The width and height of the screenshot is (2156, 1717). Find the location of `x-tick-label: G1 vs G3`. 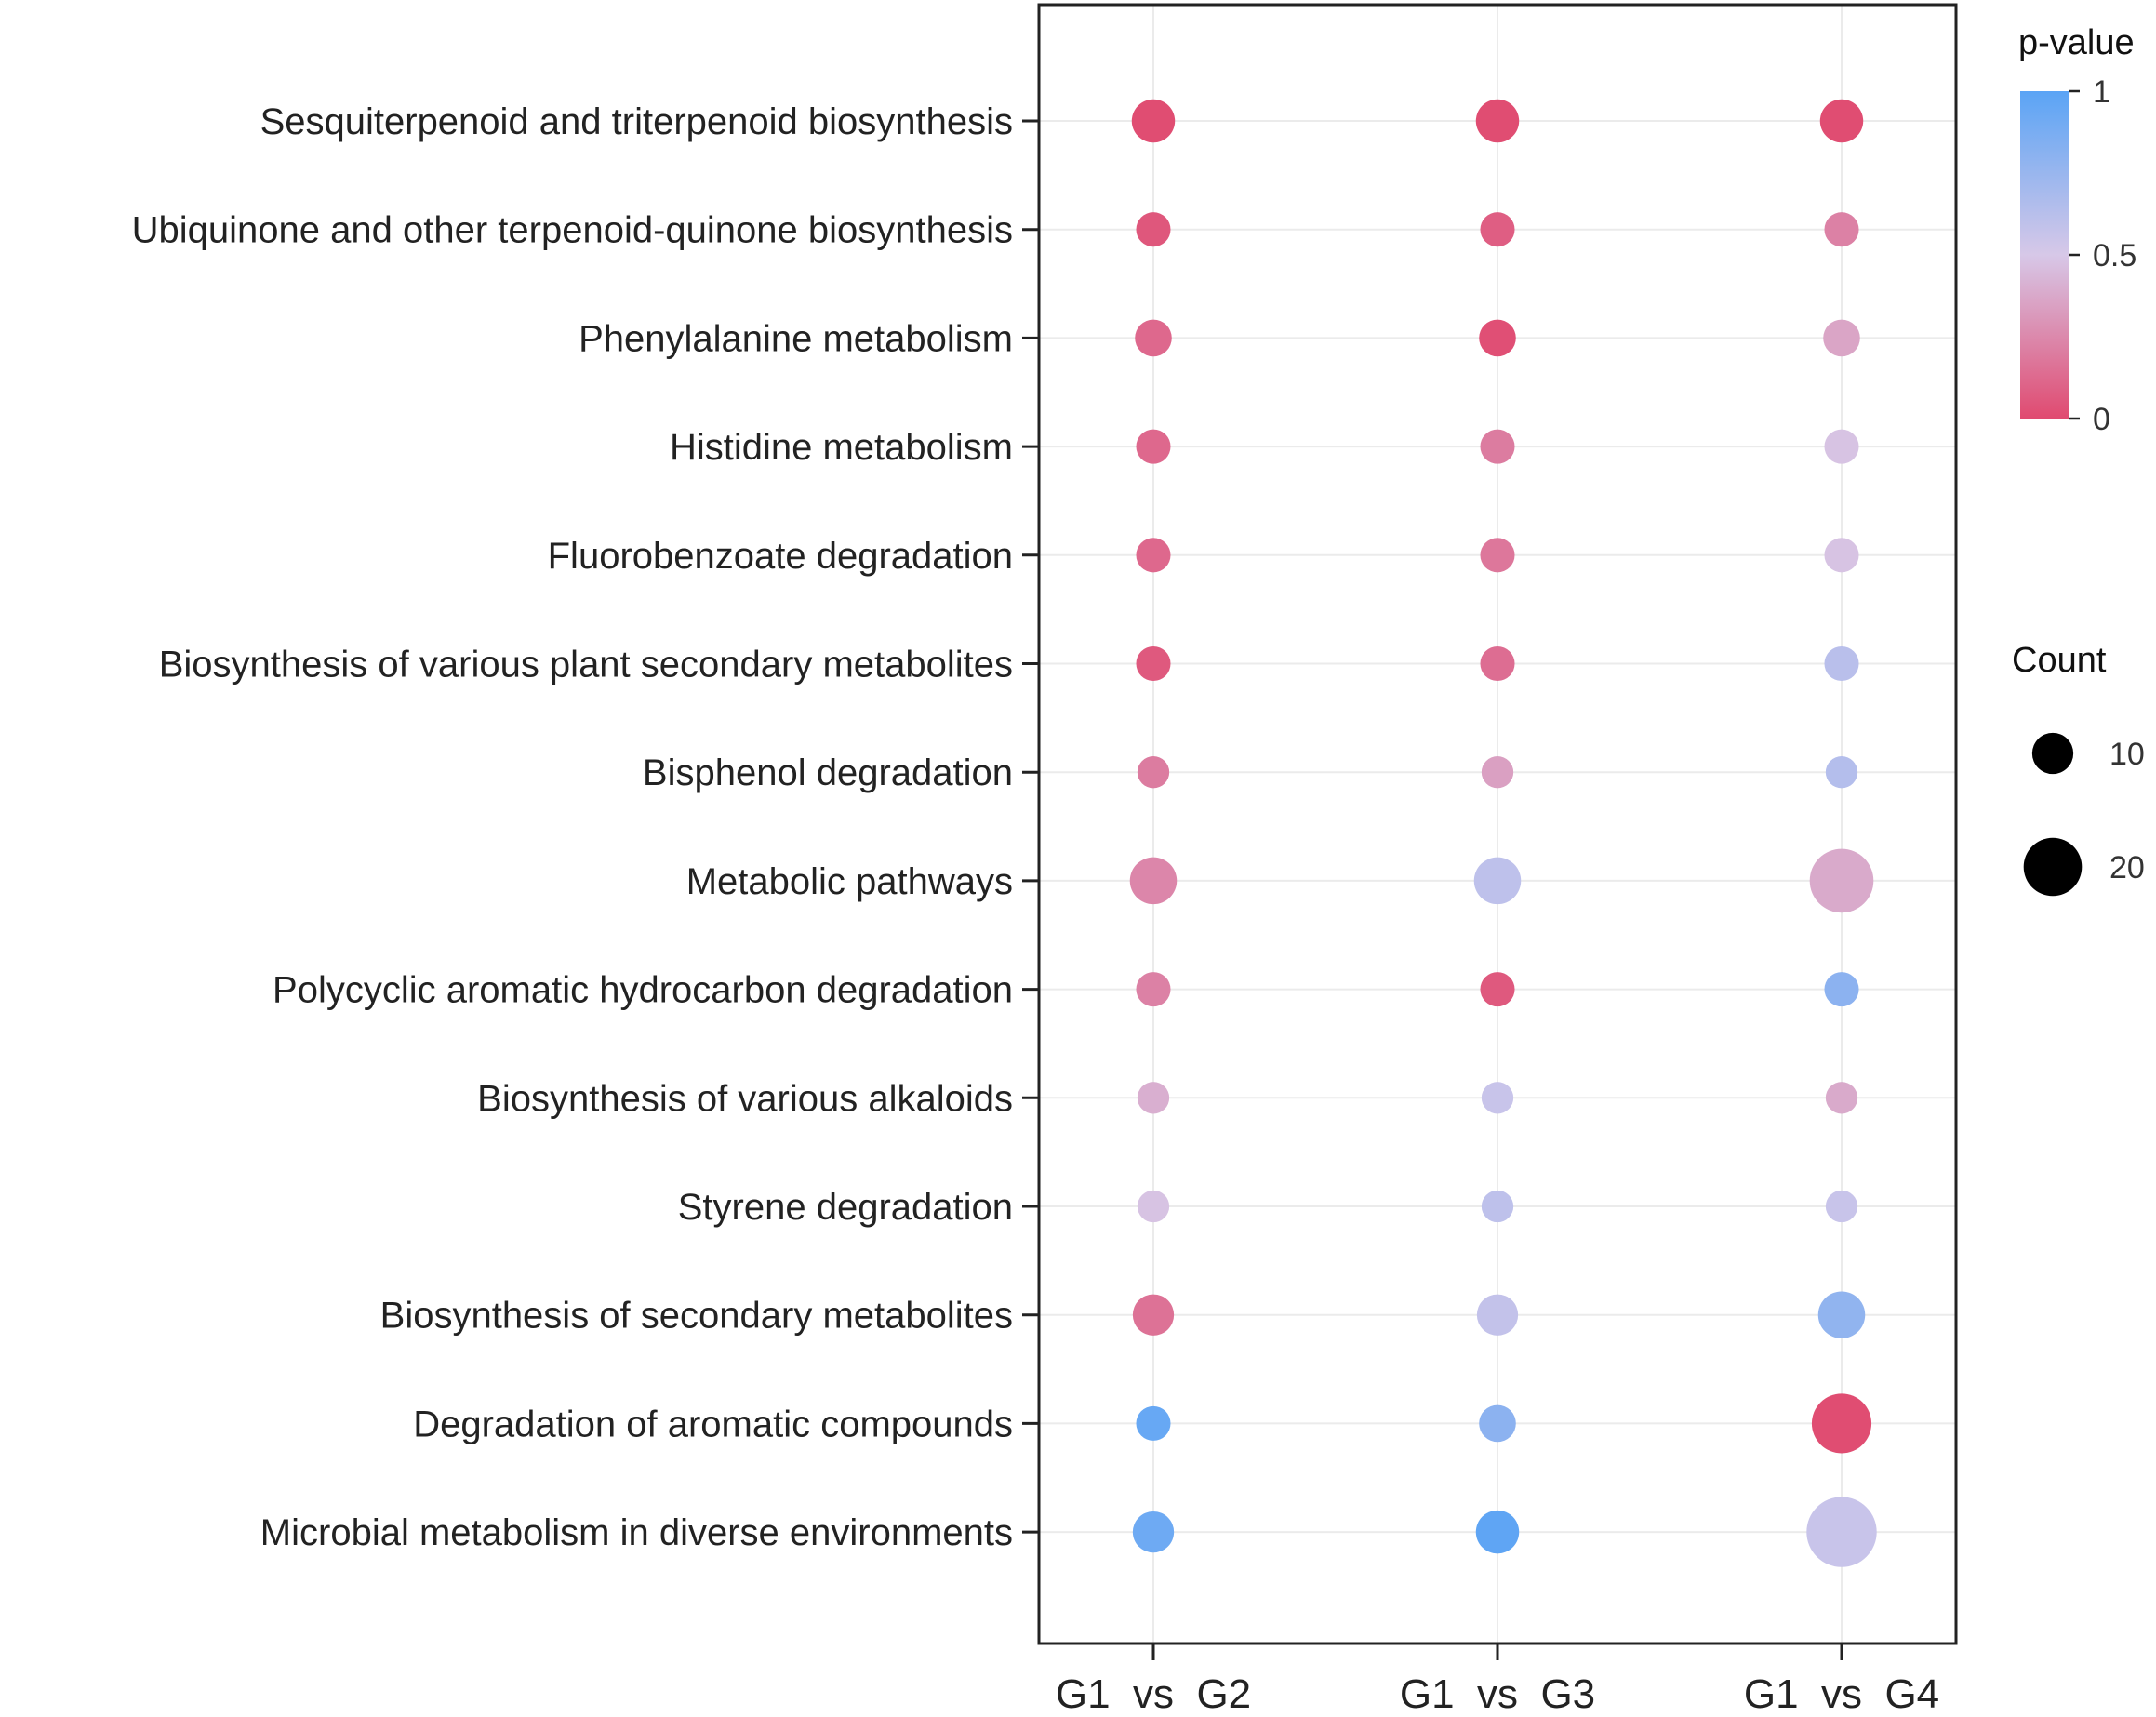

x-tick-label: G1 vs G3 is located at coordinates (1497, 1694).